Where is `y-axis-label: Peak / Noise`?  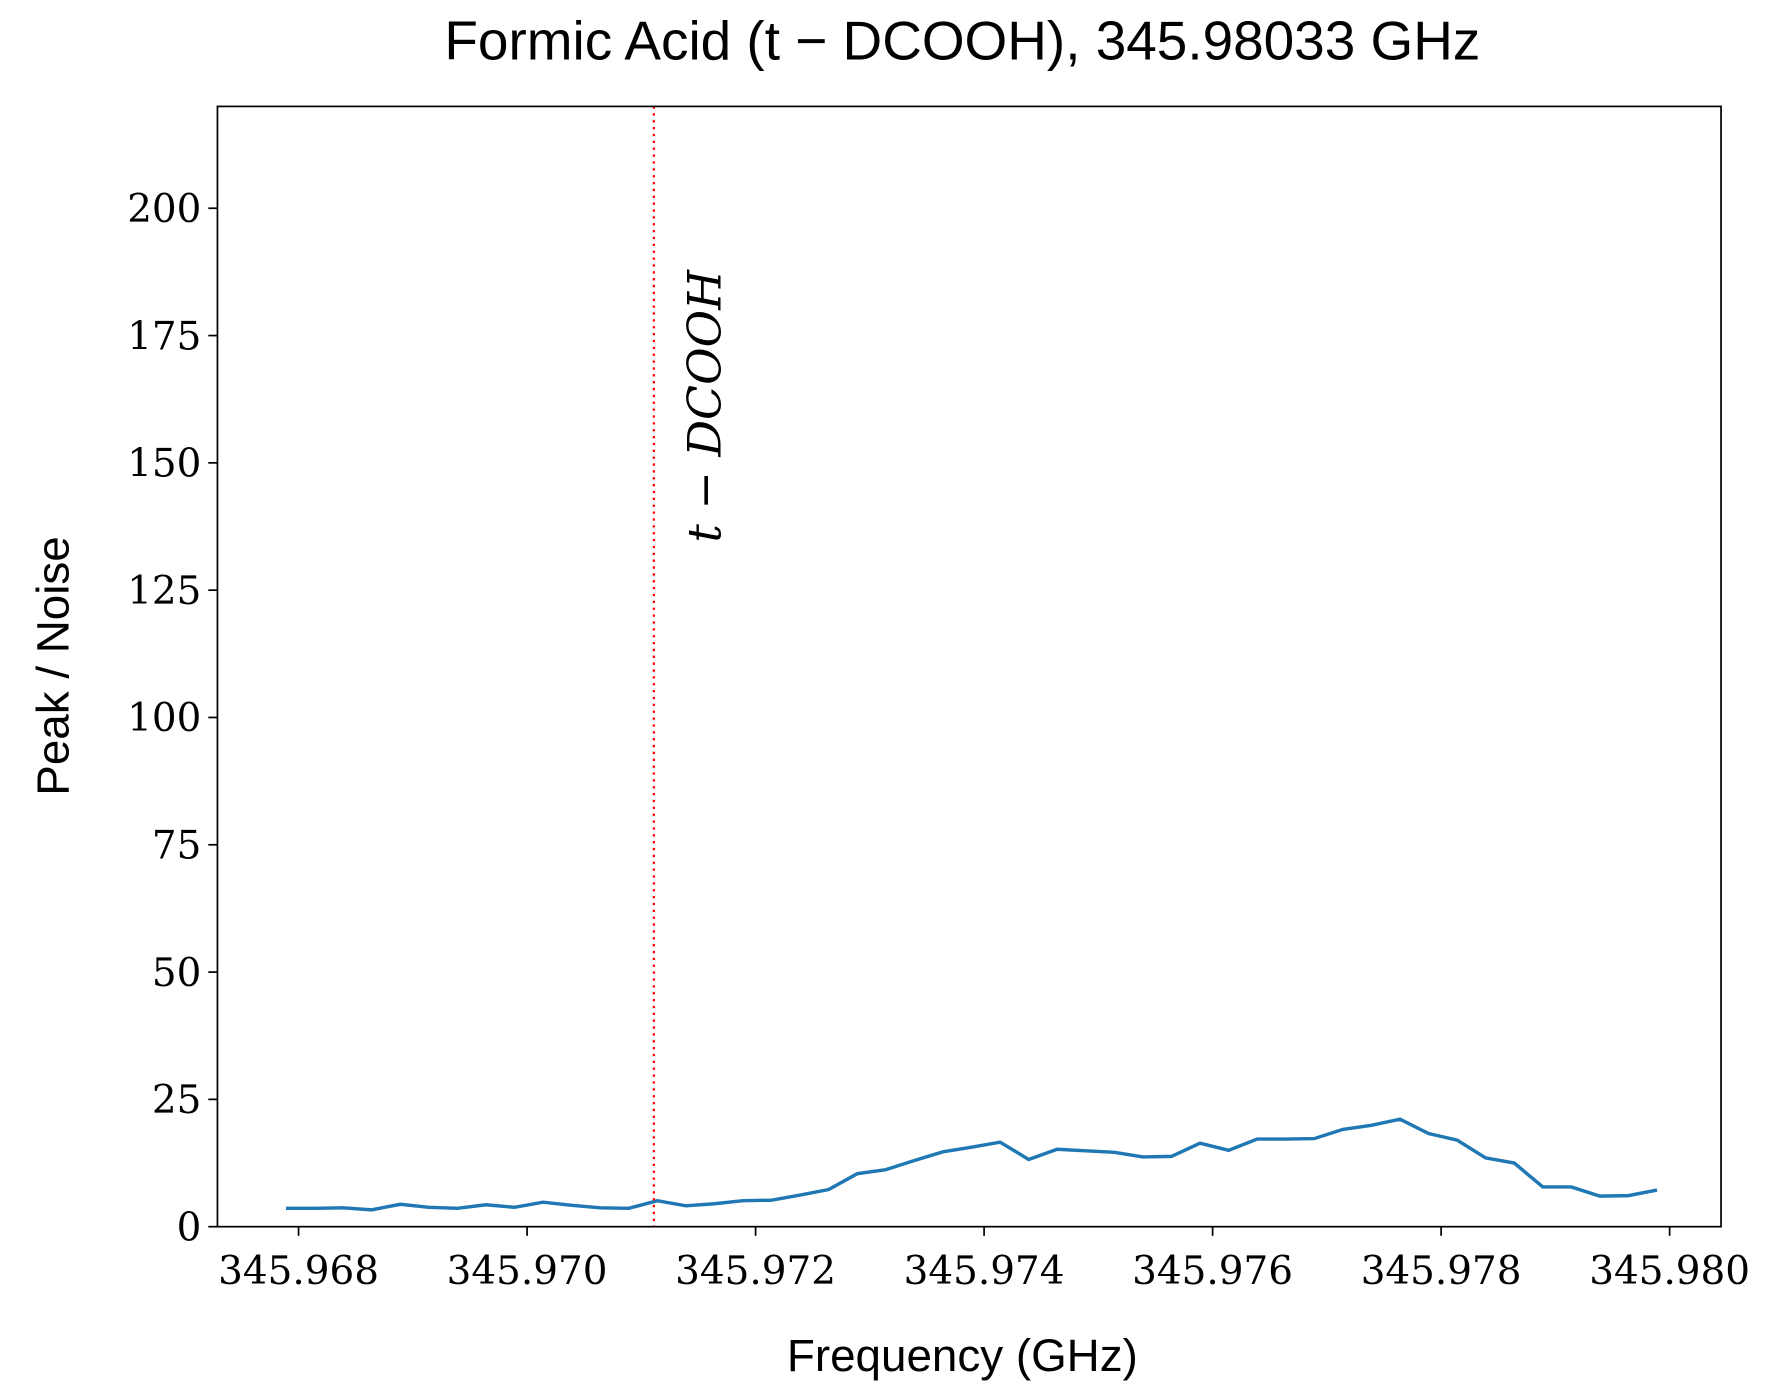 y-axis-label: Peak / Noise is located at coordinates (53, 665).